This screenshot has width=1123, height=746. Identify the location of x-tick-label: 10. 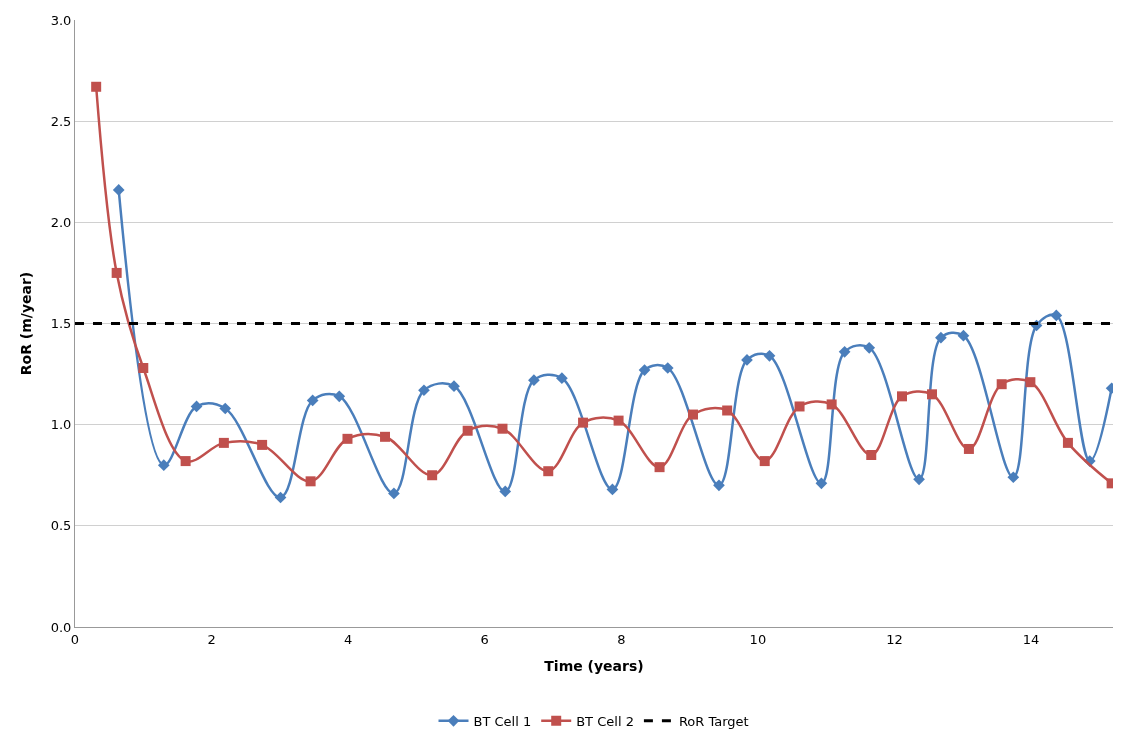
(758, 639).